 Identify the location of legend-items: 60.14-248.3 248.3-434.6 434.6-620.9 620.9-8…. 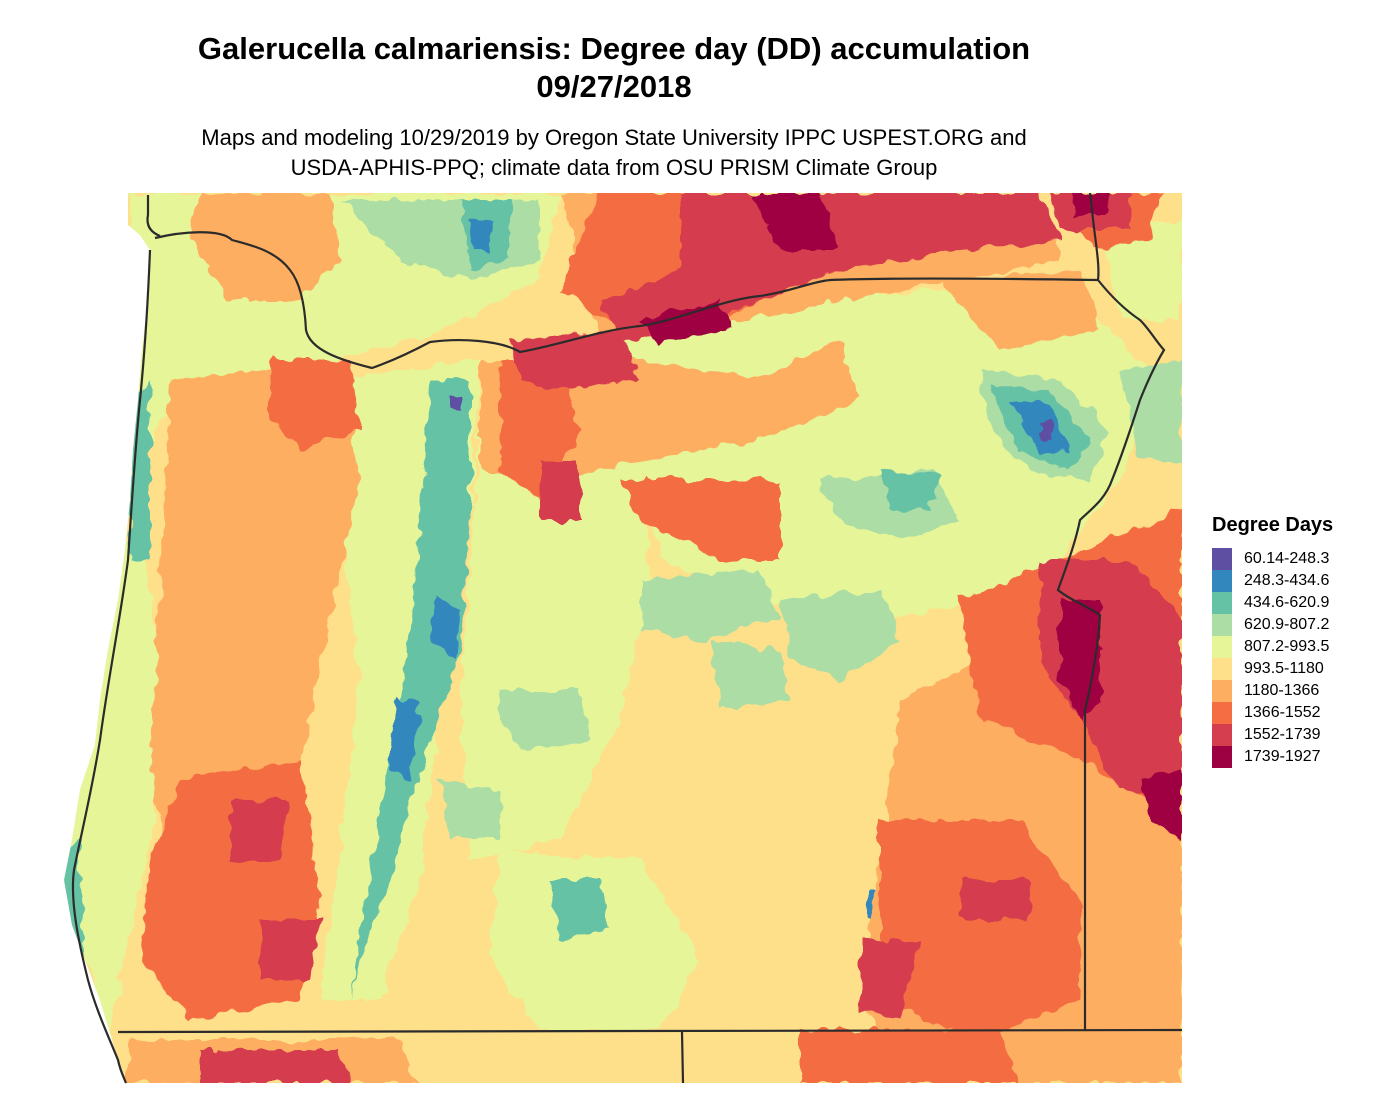
(1302, 658).